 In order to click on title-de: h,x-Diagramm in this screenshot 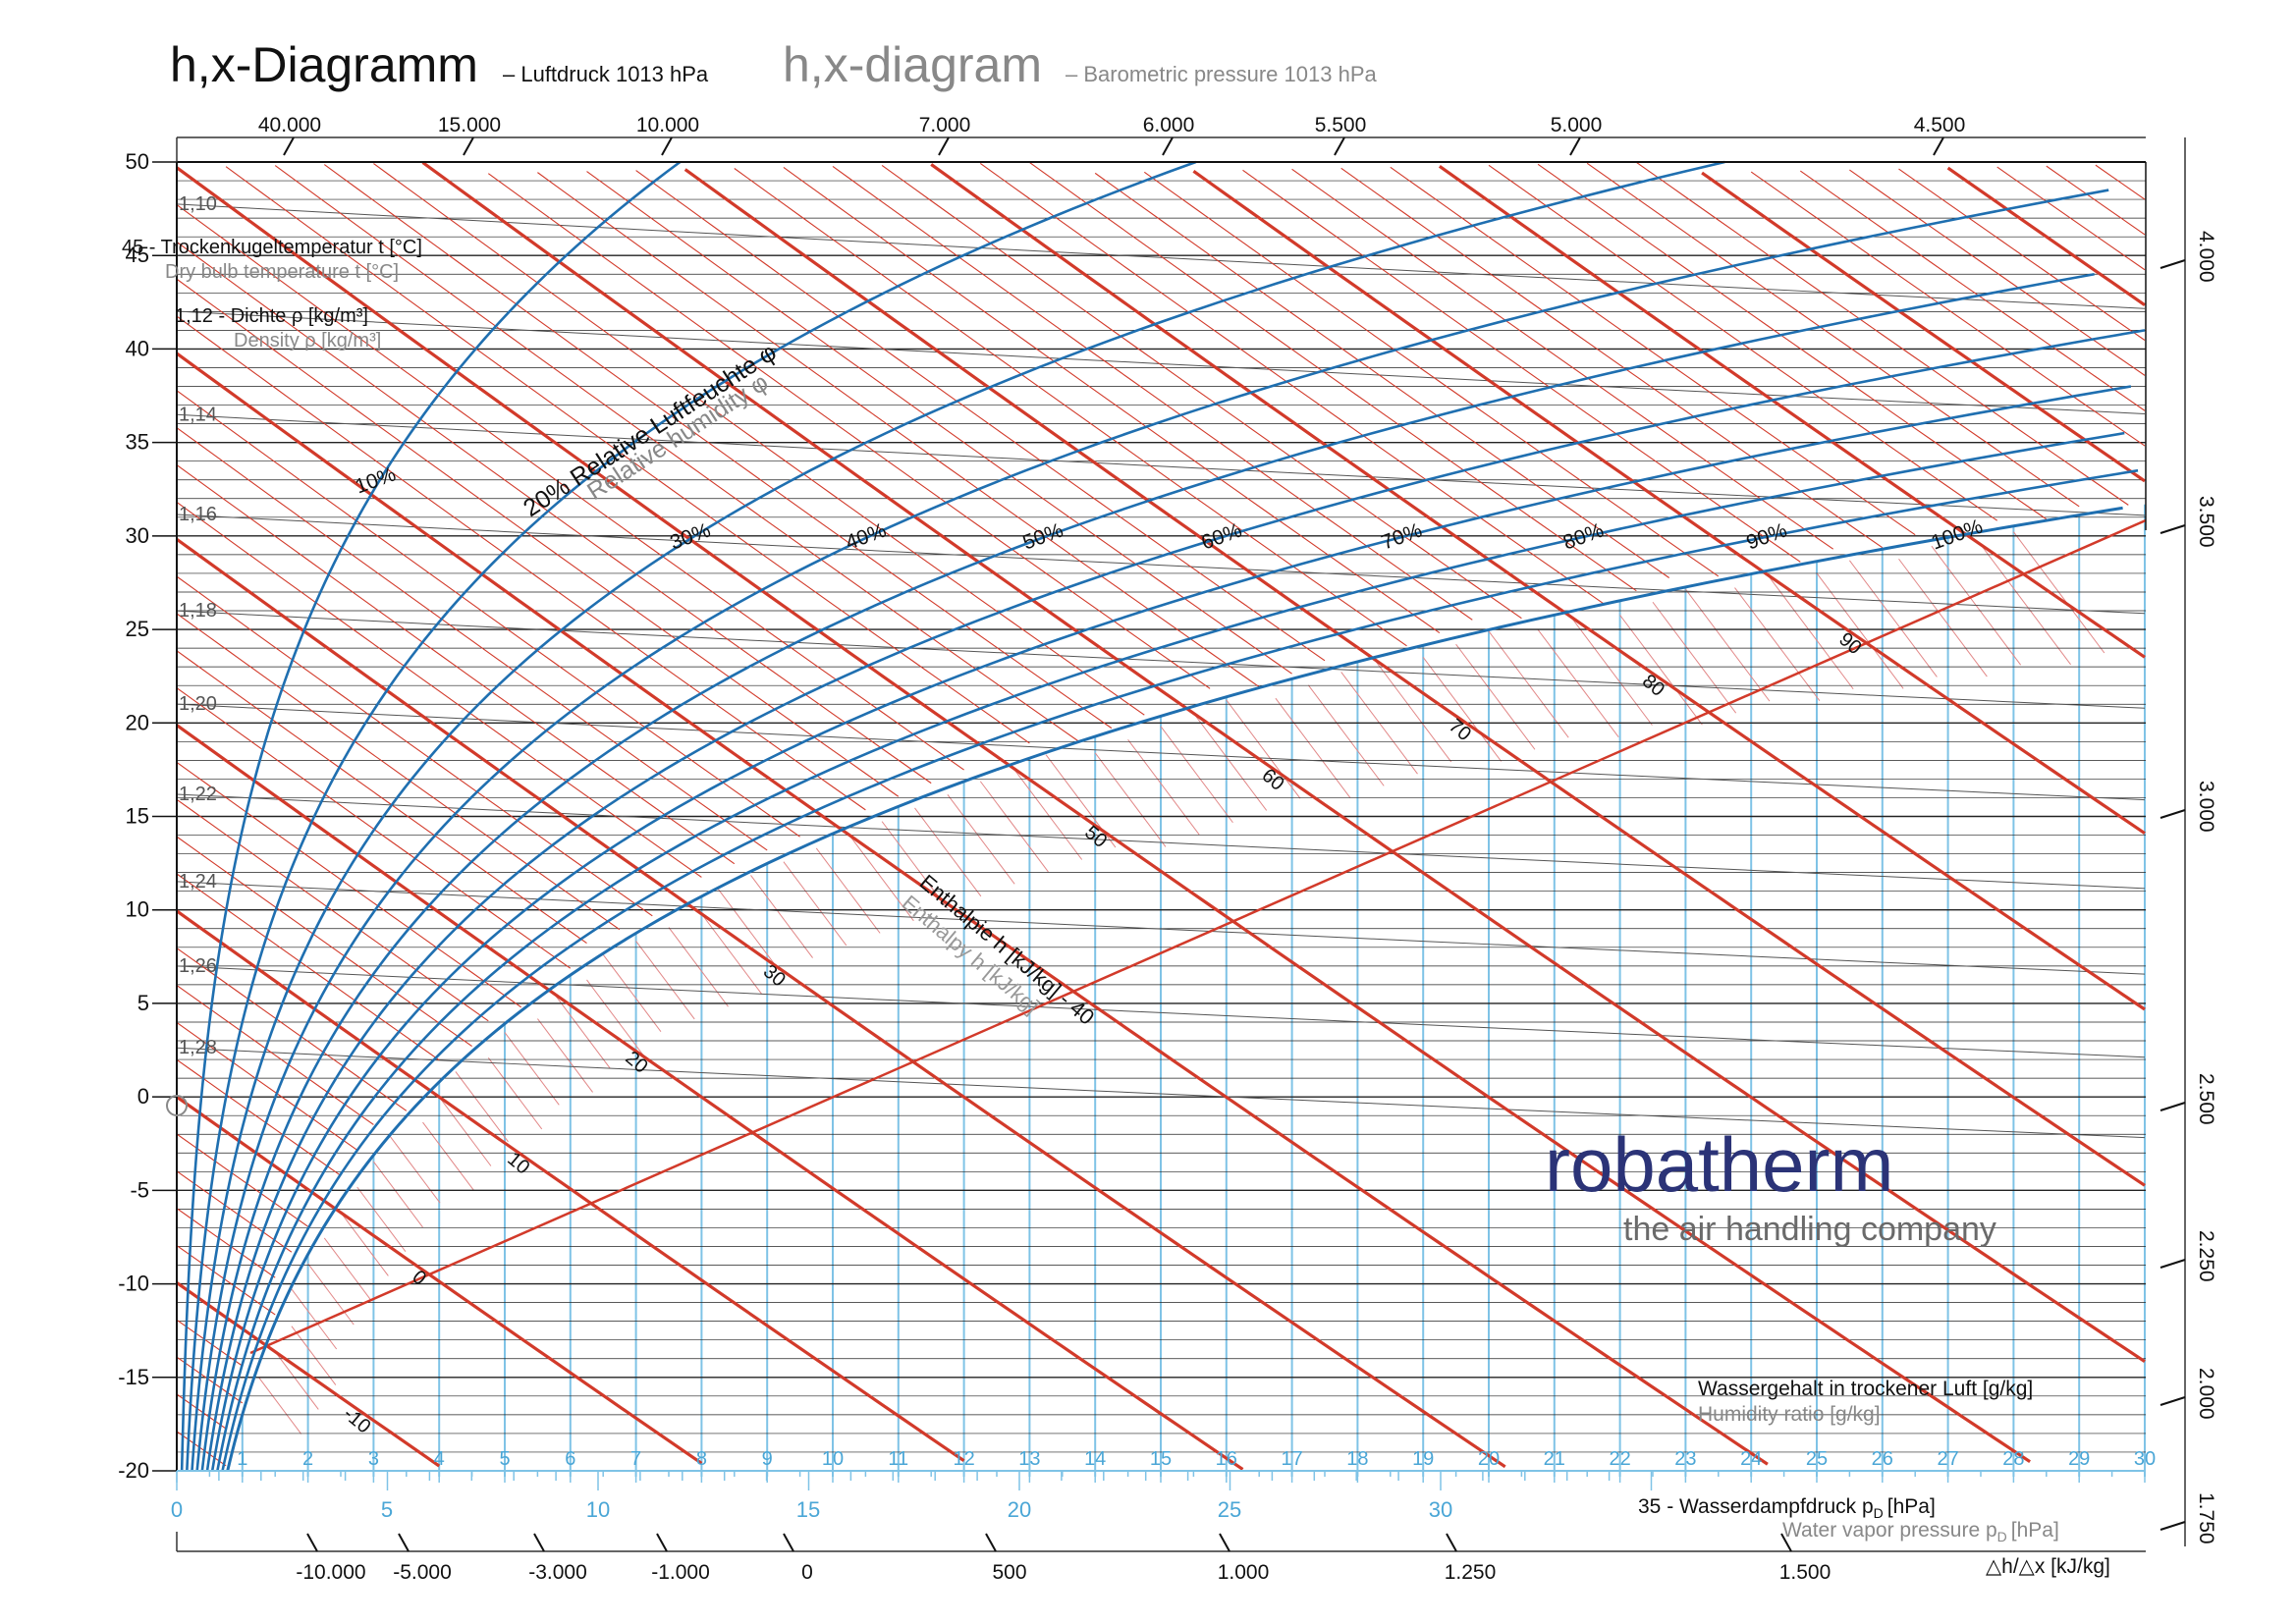, I will do `click(324, 64)`.